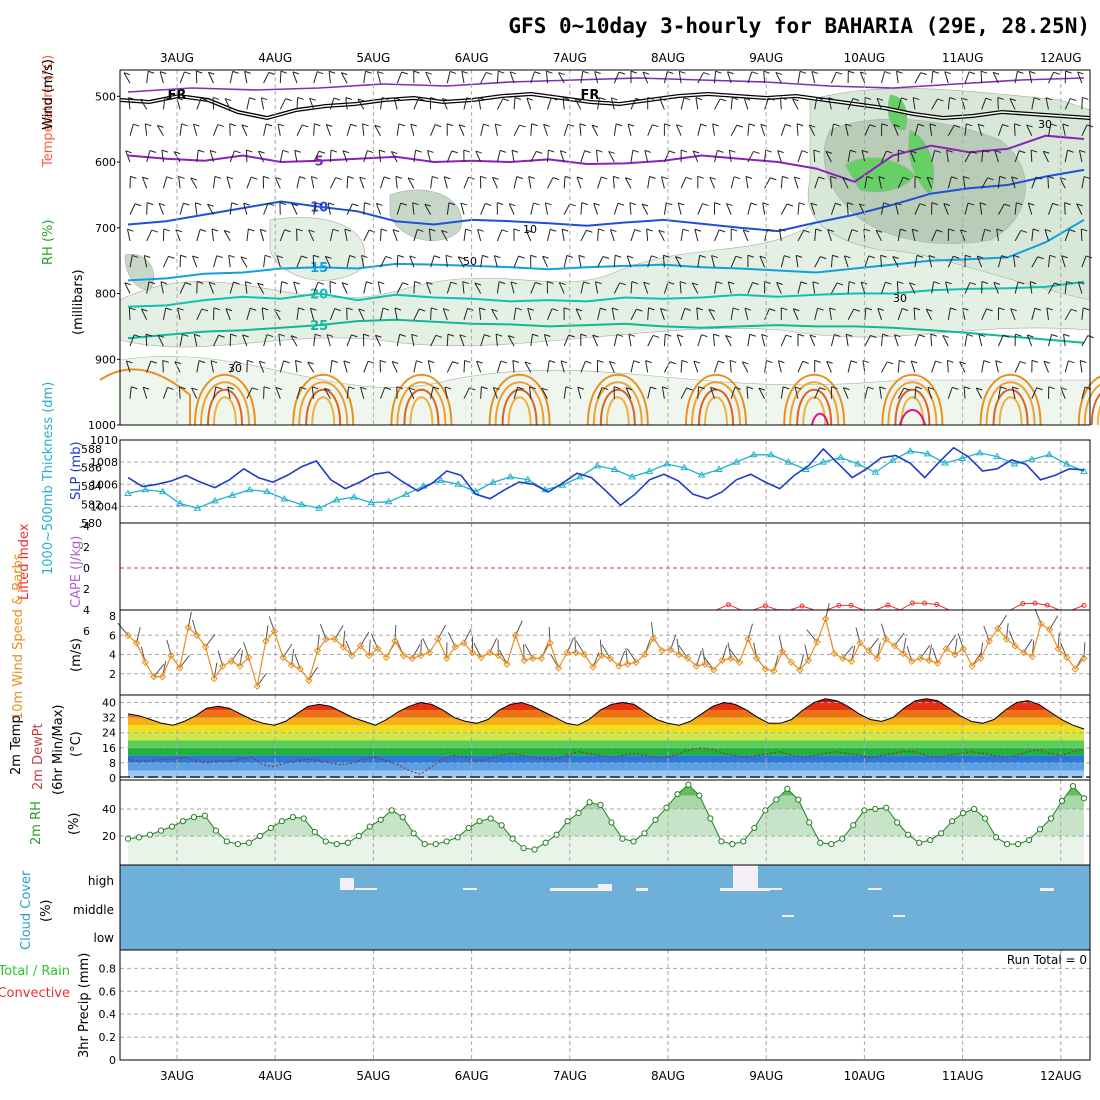  I want to click on date-label-top-9: 12AUG, so click(1061, 58).